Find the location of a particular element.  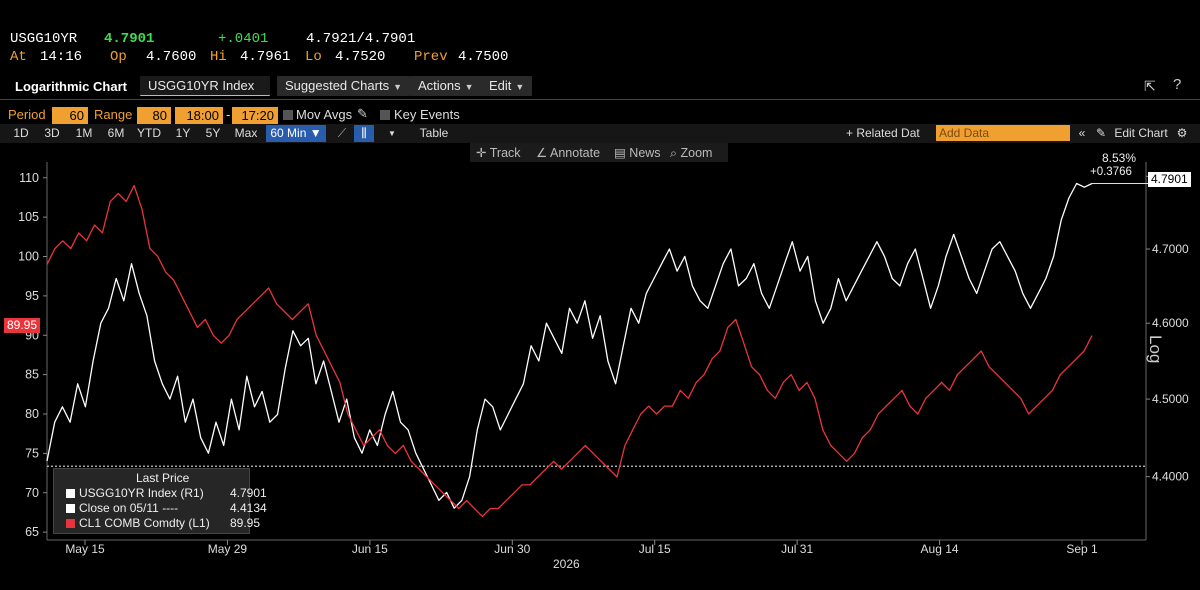

legend-value: 4.7901 is located at coordinates (248, 493).